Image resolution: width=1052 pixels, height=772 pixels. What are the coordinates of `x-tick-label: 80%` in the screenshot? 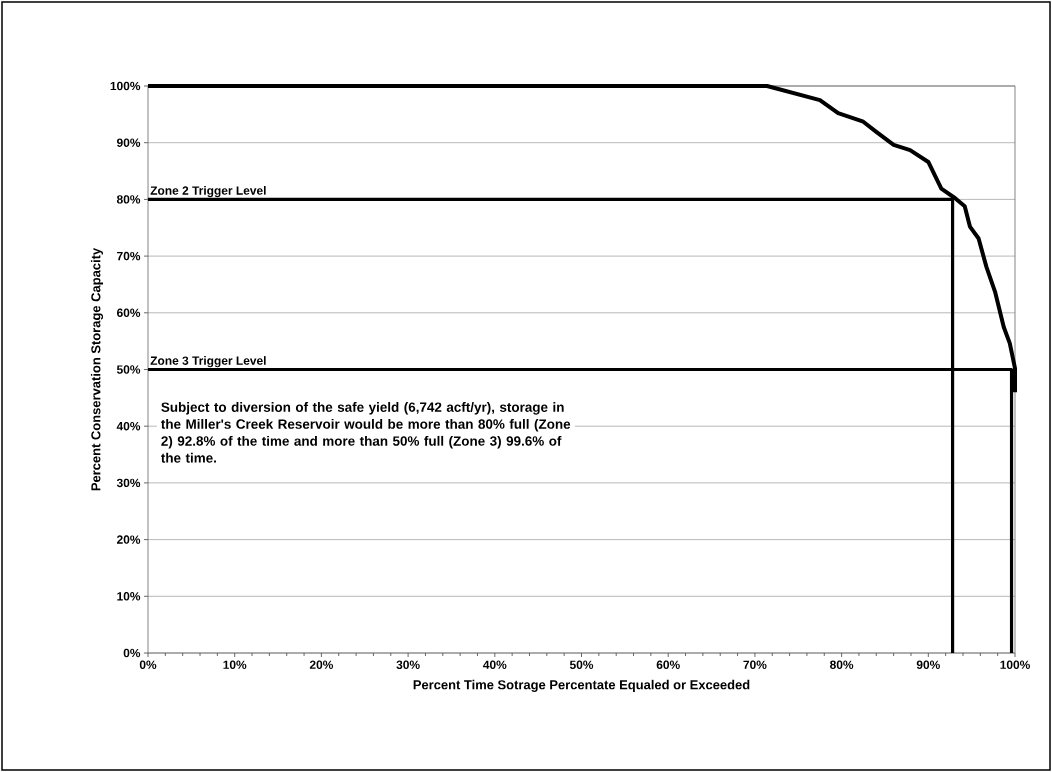 It's located at (842, 664).